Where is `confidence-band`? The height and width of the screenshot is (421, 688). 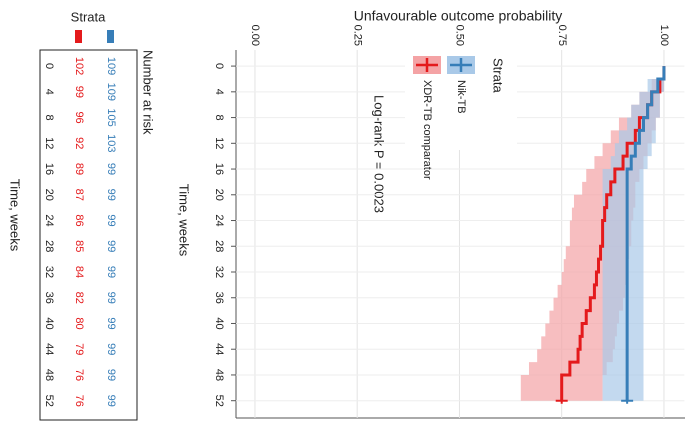 confidence-band is located at coordinates (633, 233).